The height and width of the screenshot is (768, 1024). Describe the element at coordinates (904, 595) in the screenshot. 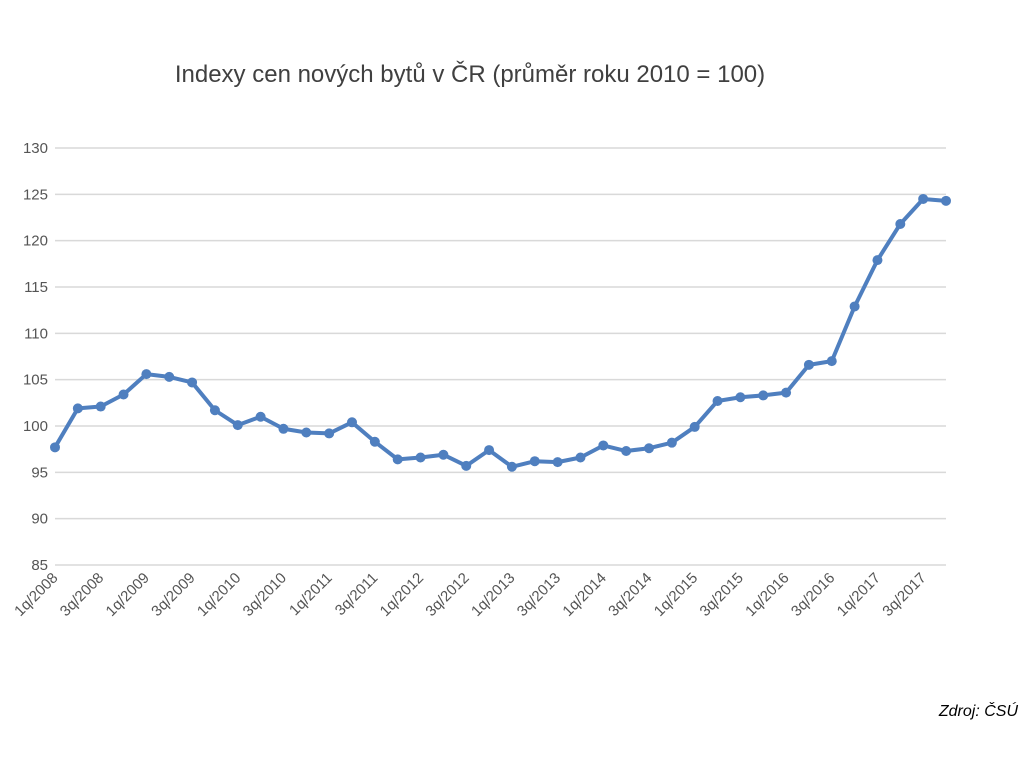

I see `x-tick-label: 3q/2017` at that location.